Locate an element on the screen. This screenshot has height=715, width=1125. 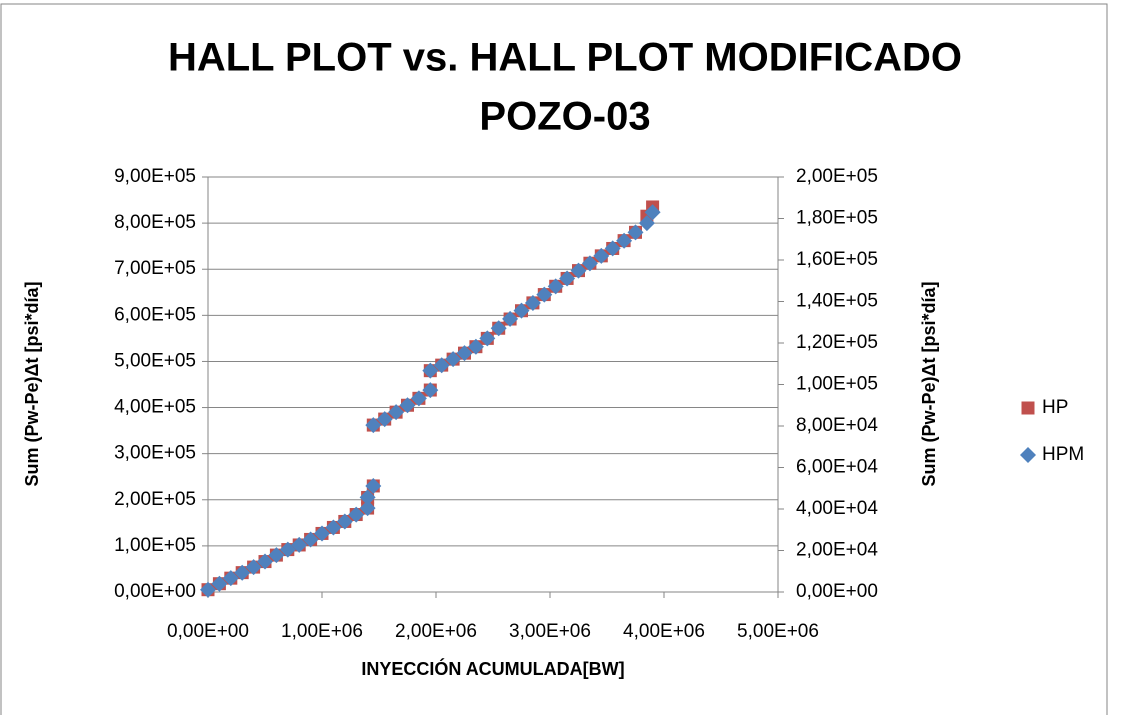
x-tick-label: 3,00E+06 is located at coordinates (550, 631).